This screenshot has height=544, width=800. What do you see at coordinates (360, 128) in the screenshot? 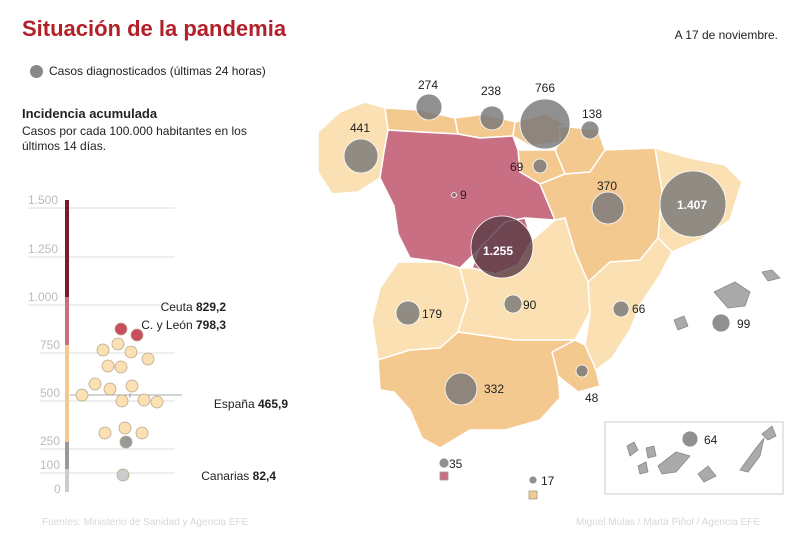
I see `cases-label-galicia: 441` at bounding box center [360, 128].